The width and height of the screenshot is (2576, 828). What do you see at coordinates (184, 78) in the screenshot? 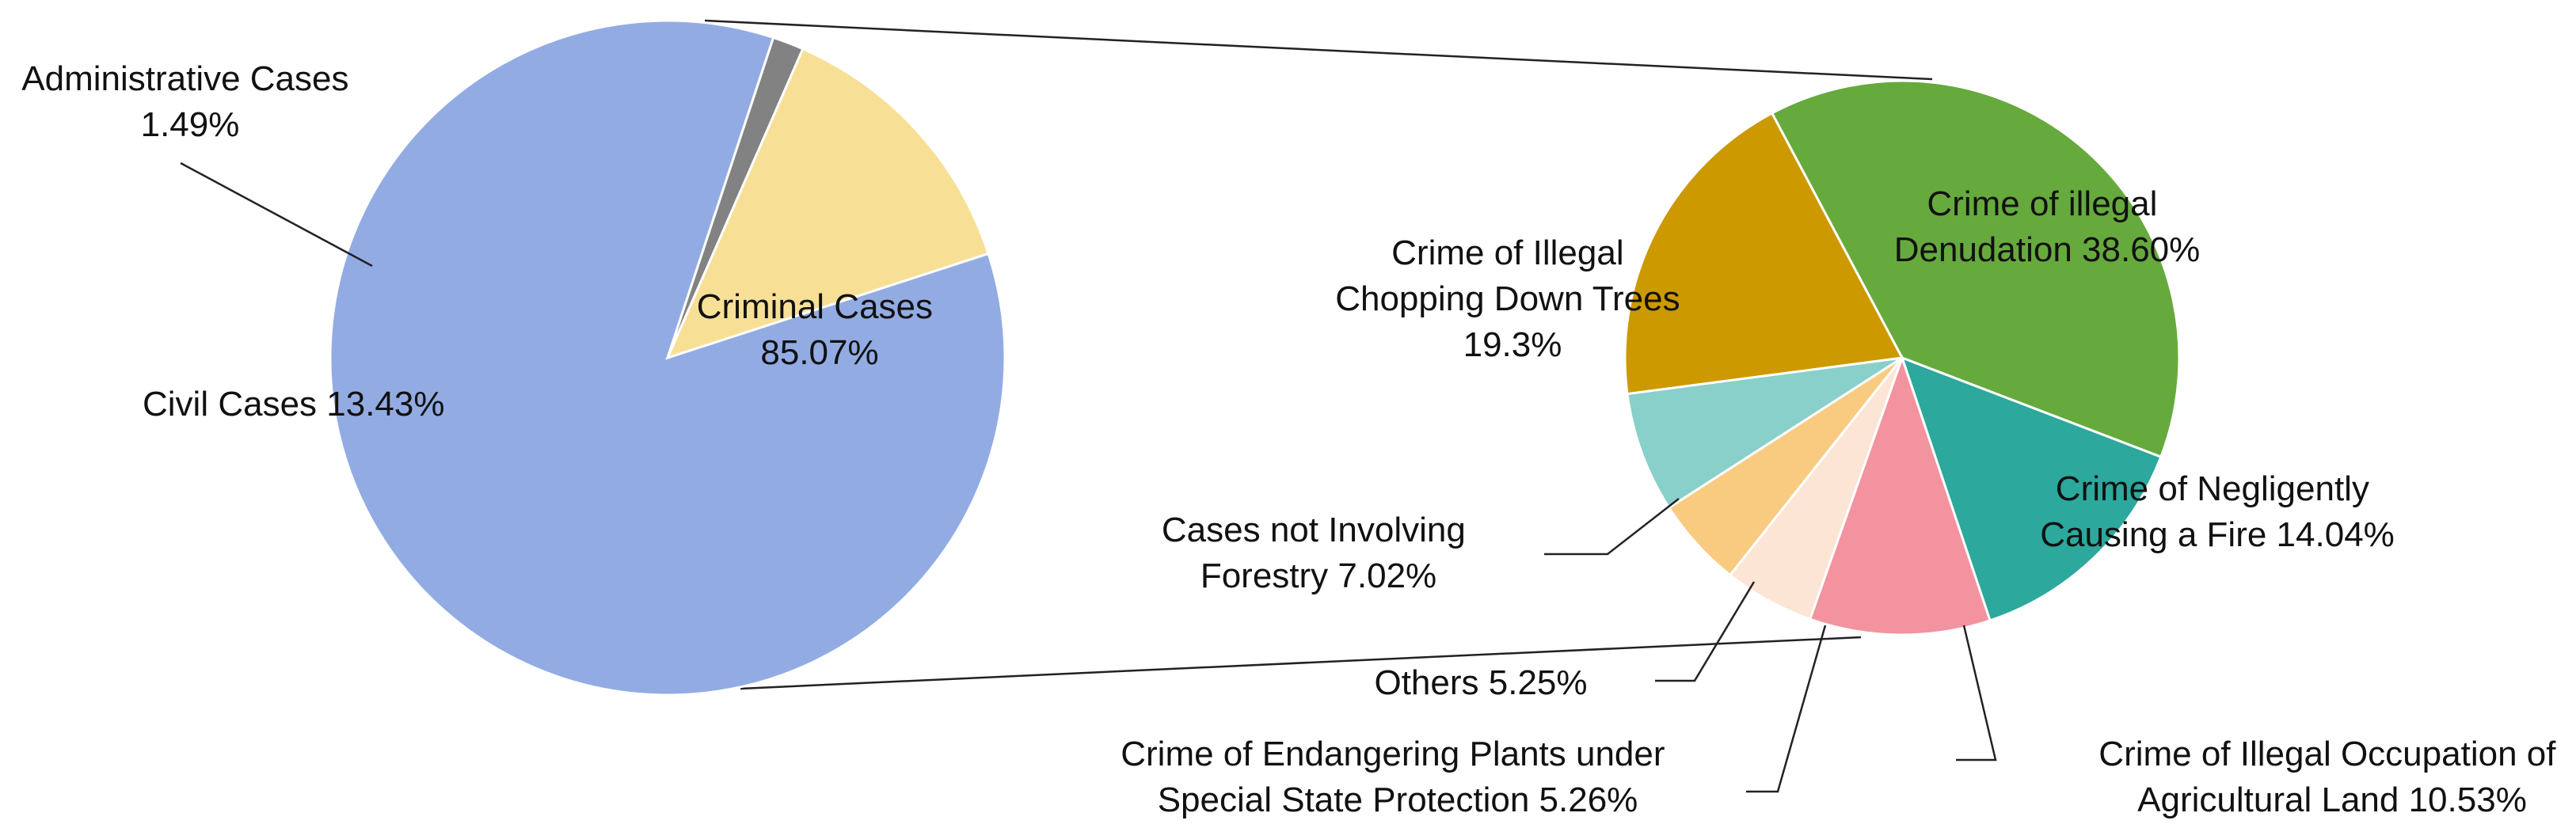
I see `label-administrative-cases-line-1: Administrative Cases` at bounding box center [184, 78].